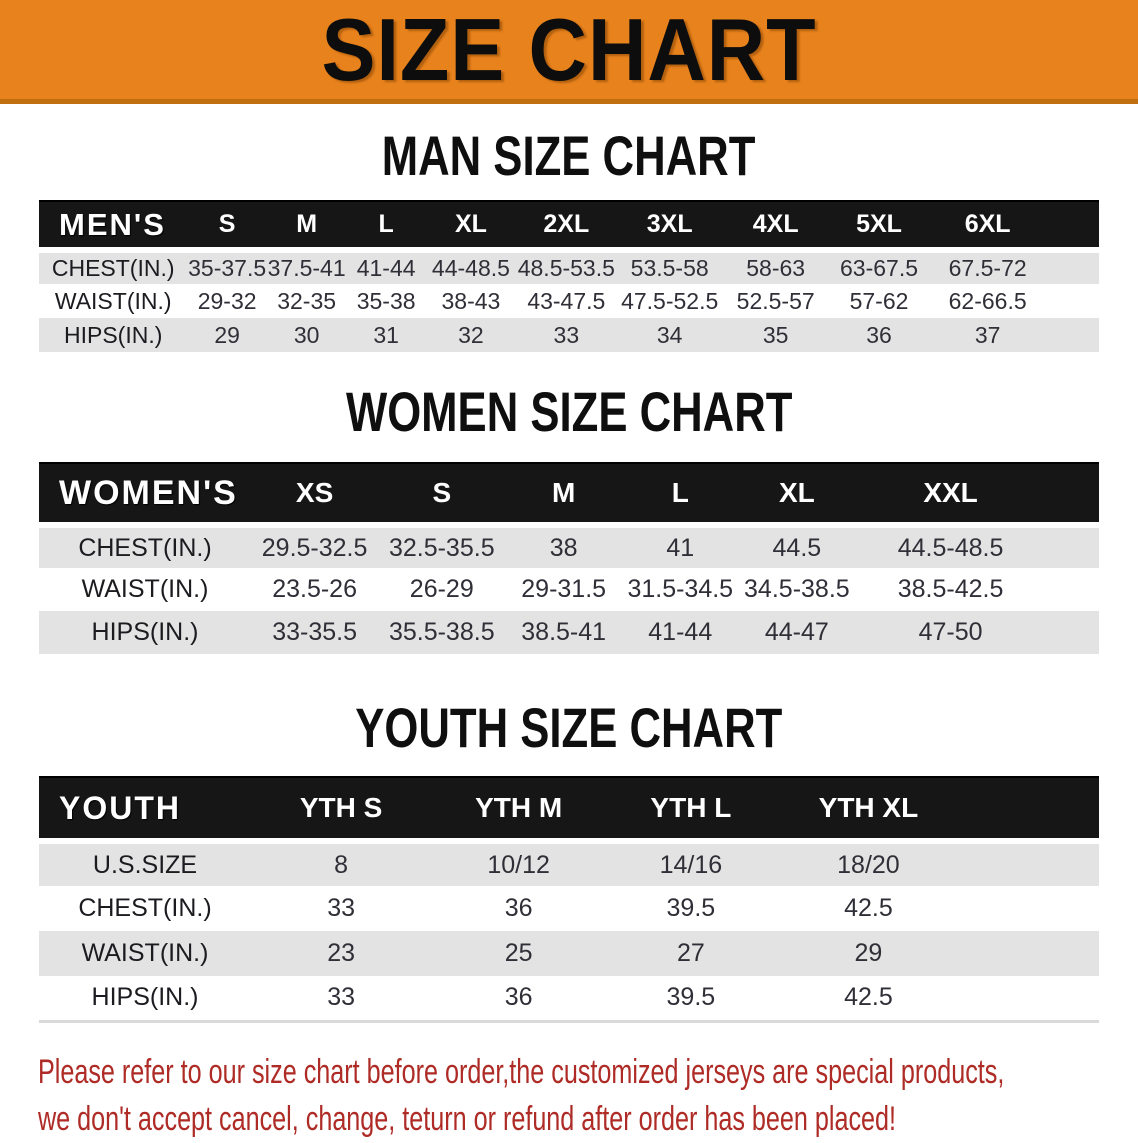  What do you see at coordinates (471, 300) in the screenshot?
I see `size-cell: 38-43` at bounding box center [471, 300].